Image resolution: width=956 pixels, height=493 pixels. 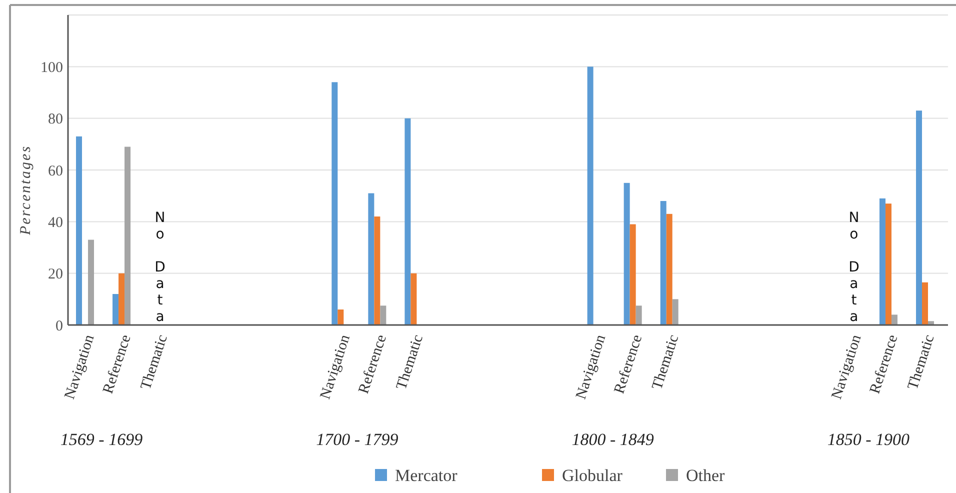 I want to click on text: 1850 - 1900, so click(x=868, y=439).